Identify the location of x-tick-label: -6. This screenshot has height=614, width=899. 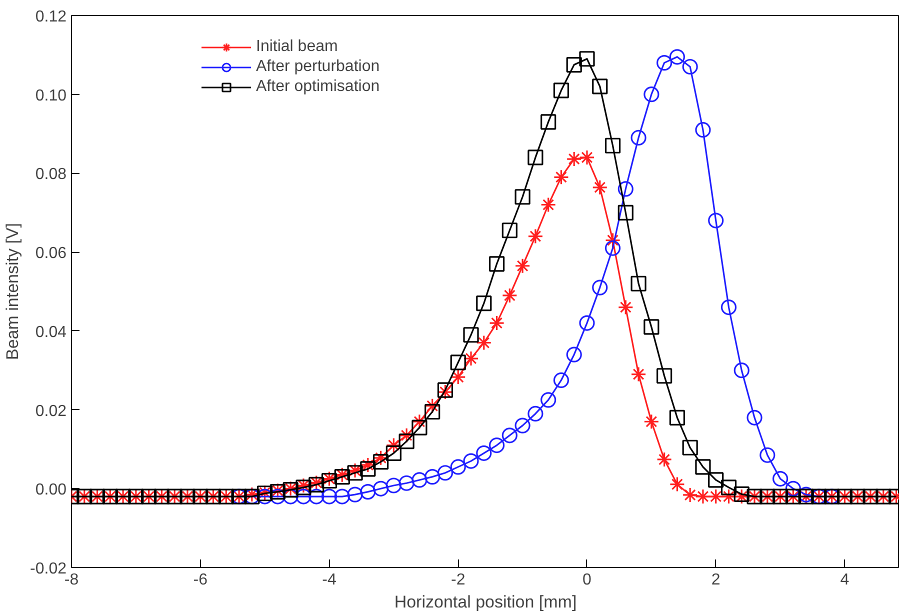
(200, 580).